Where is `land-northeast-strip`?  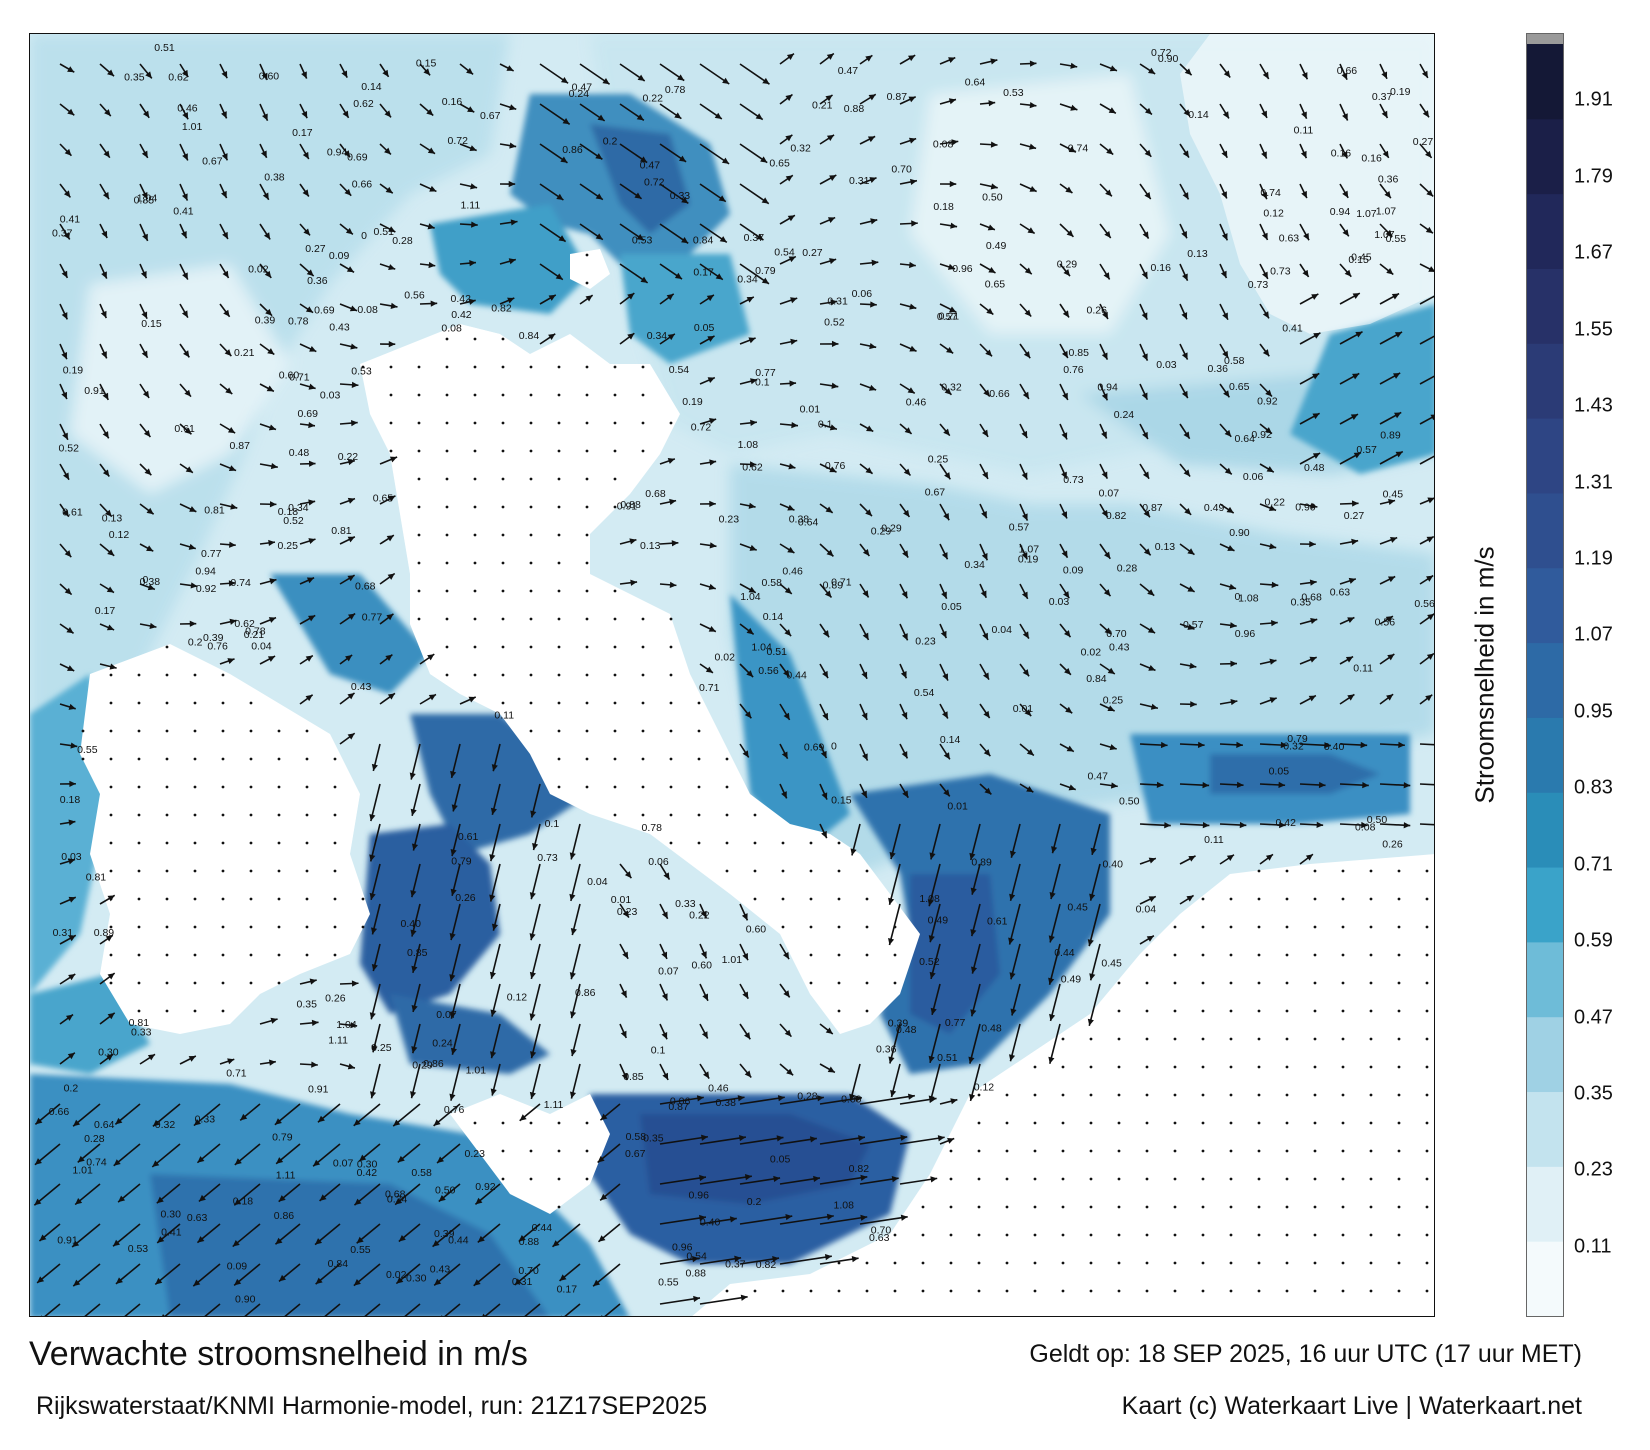
land-northeast-strip is located at coordinates (1307, 184).